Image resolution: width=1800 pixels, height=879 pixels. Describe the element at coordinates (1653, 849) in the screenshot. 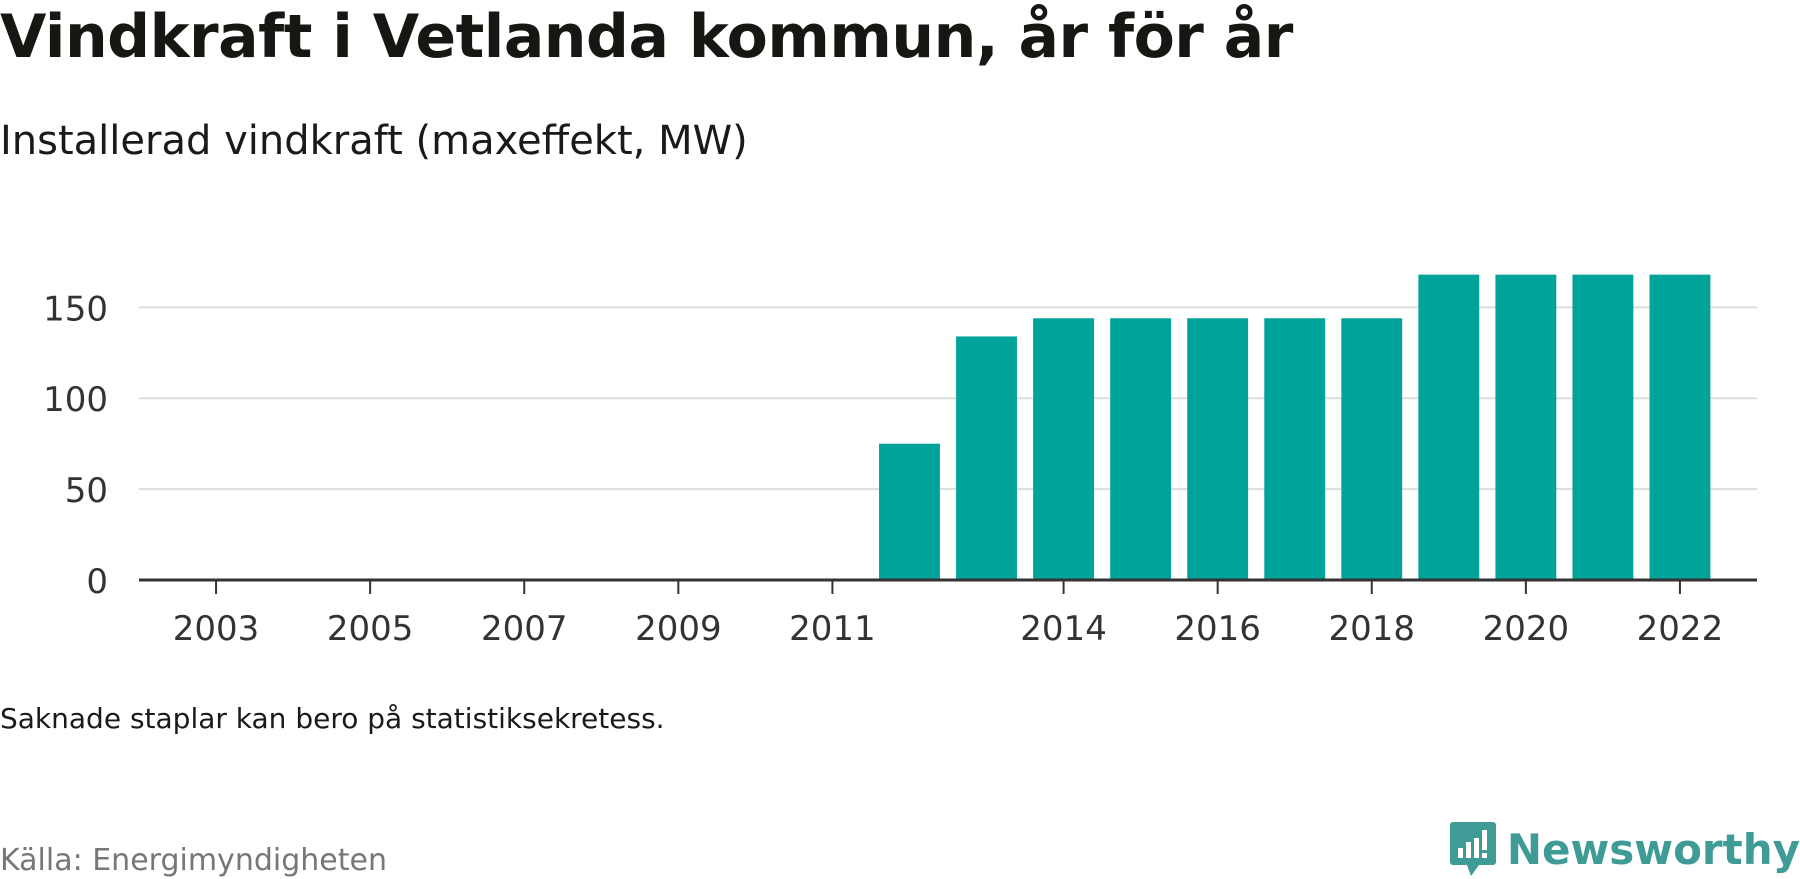

I see `newsworthy-wordmark: Newsworthy` at that location.